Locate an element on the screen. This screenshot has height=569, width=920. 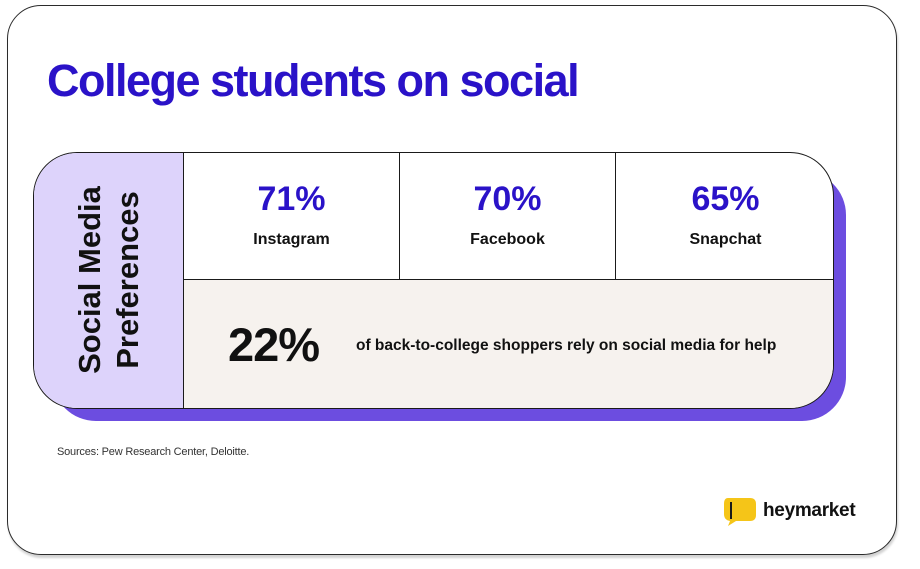
stat-percent: 65% is located at coordinates (725, 199).